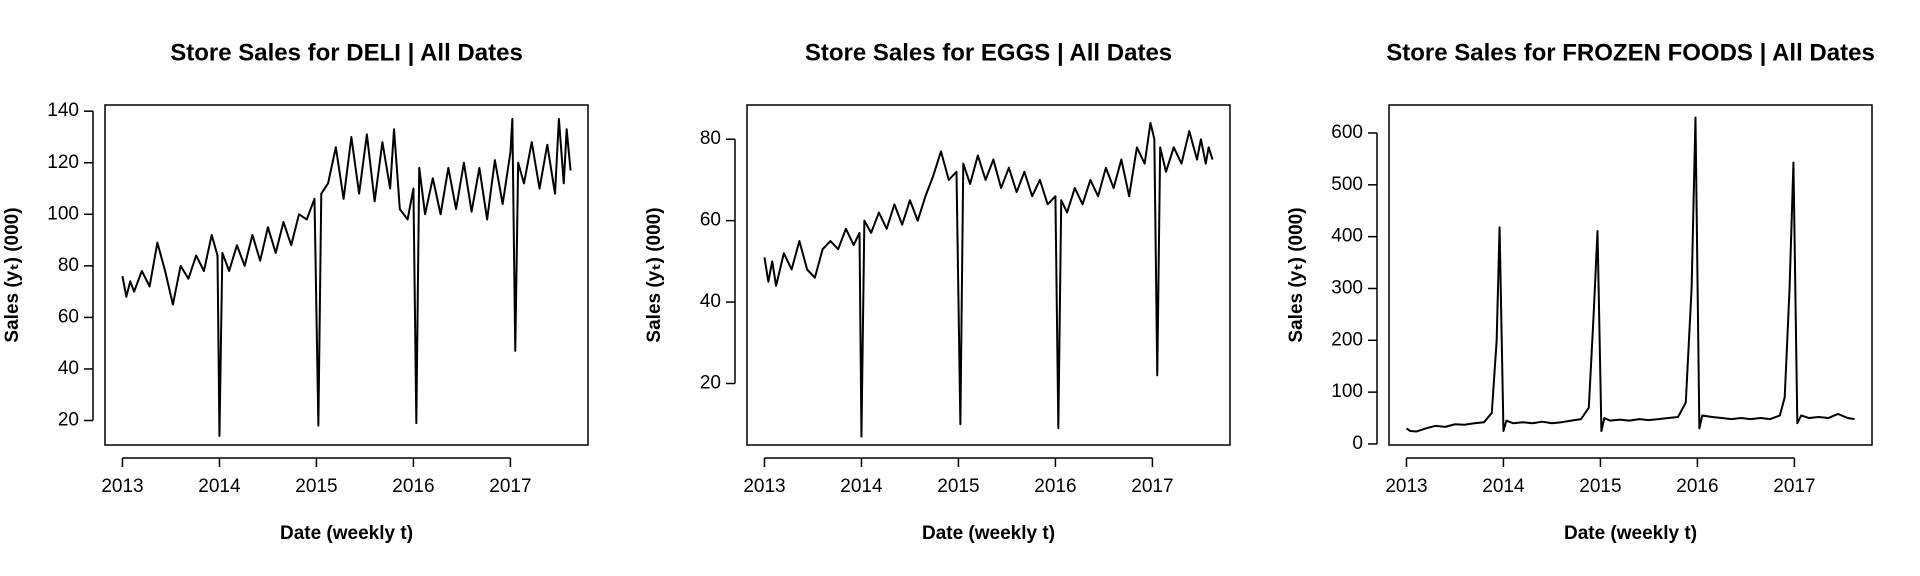 This screenshot has width=1920, height=576. I want to click on y-tick-label: 400, so click(1347, 236).